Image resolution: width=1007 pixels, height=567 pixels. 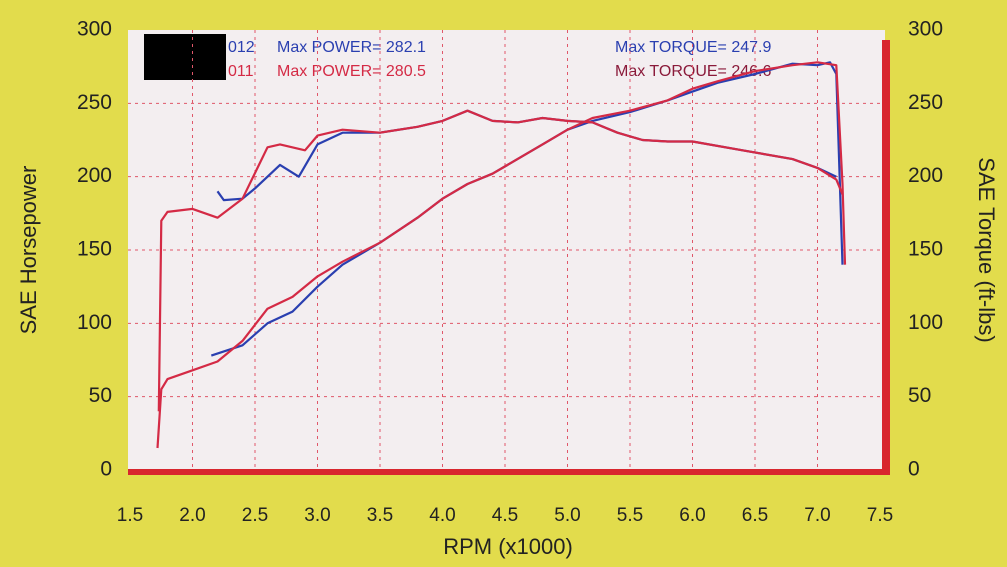 I want to click on x-tick-label: 6.0, so click(x=692, y=515).